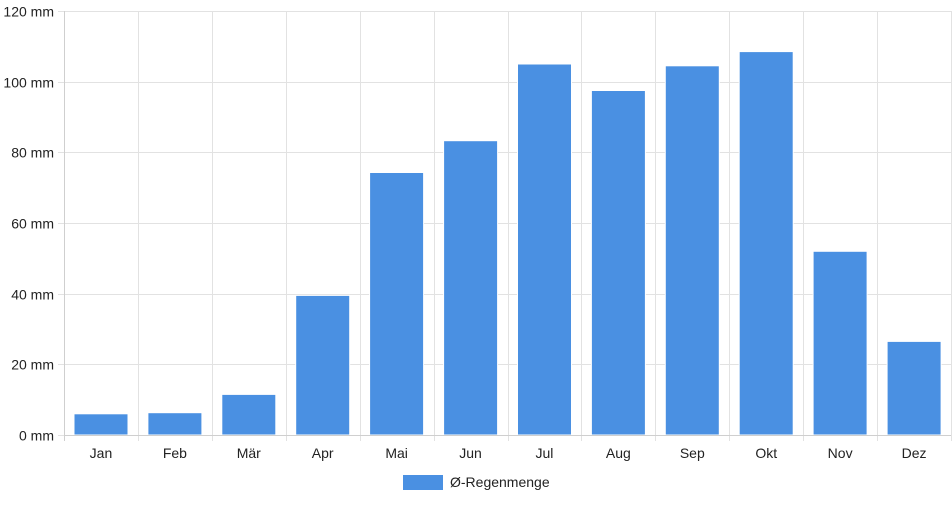 The height and width of the screenshot is (505, 952). I want to click on bar-mai, so click(397, 304).